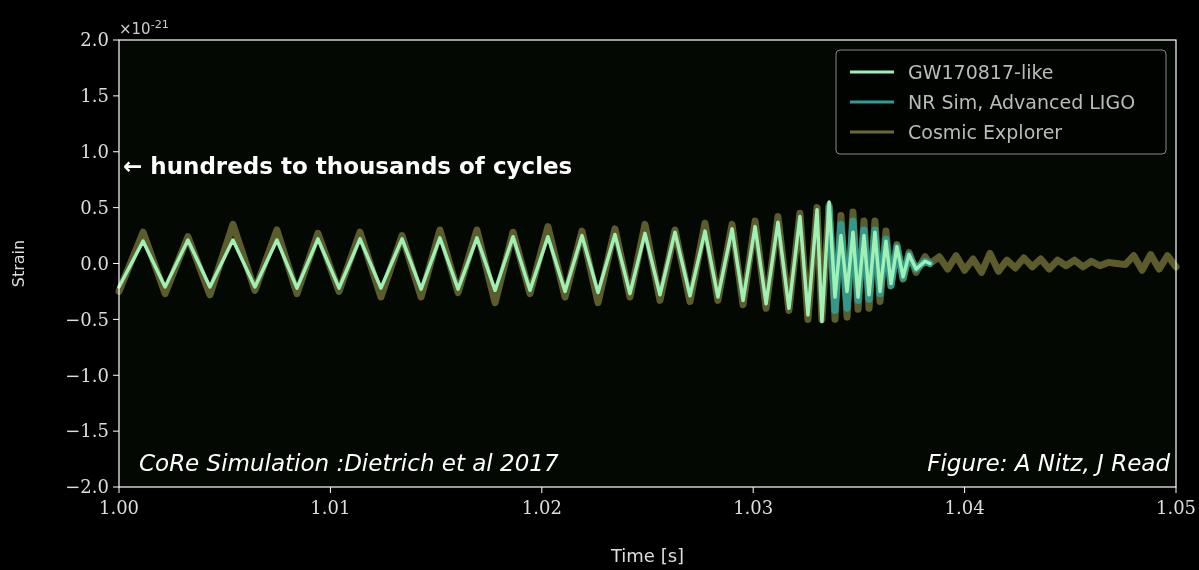  I want to click on text: ×10$^{-21}$, so click(144, 27).